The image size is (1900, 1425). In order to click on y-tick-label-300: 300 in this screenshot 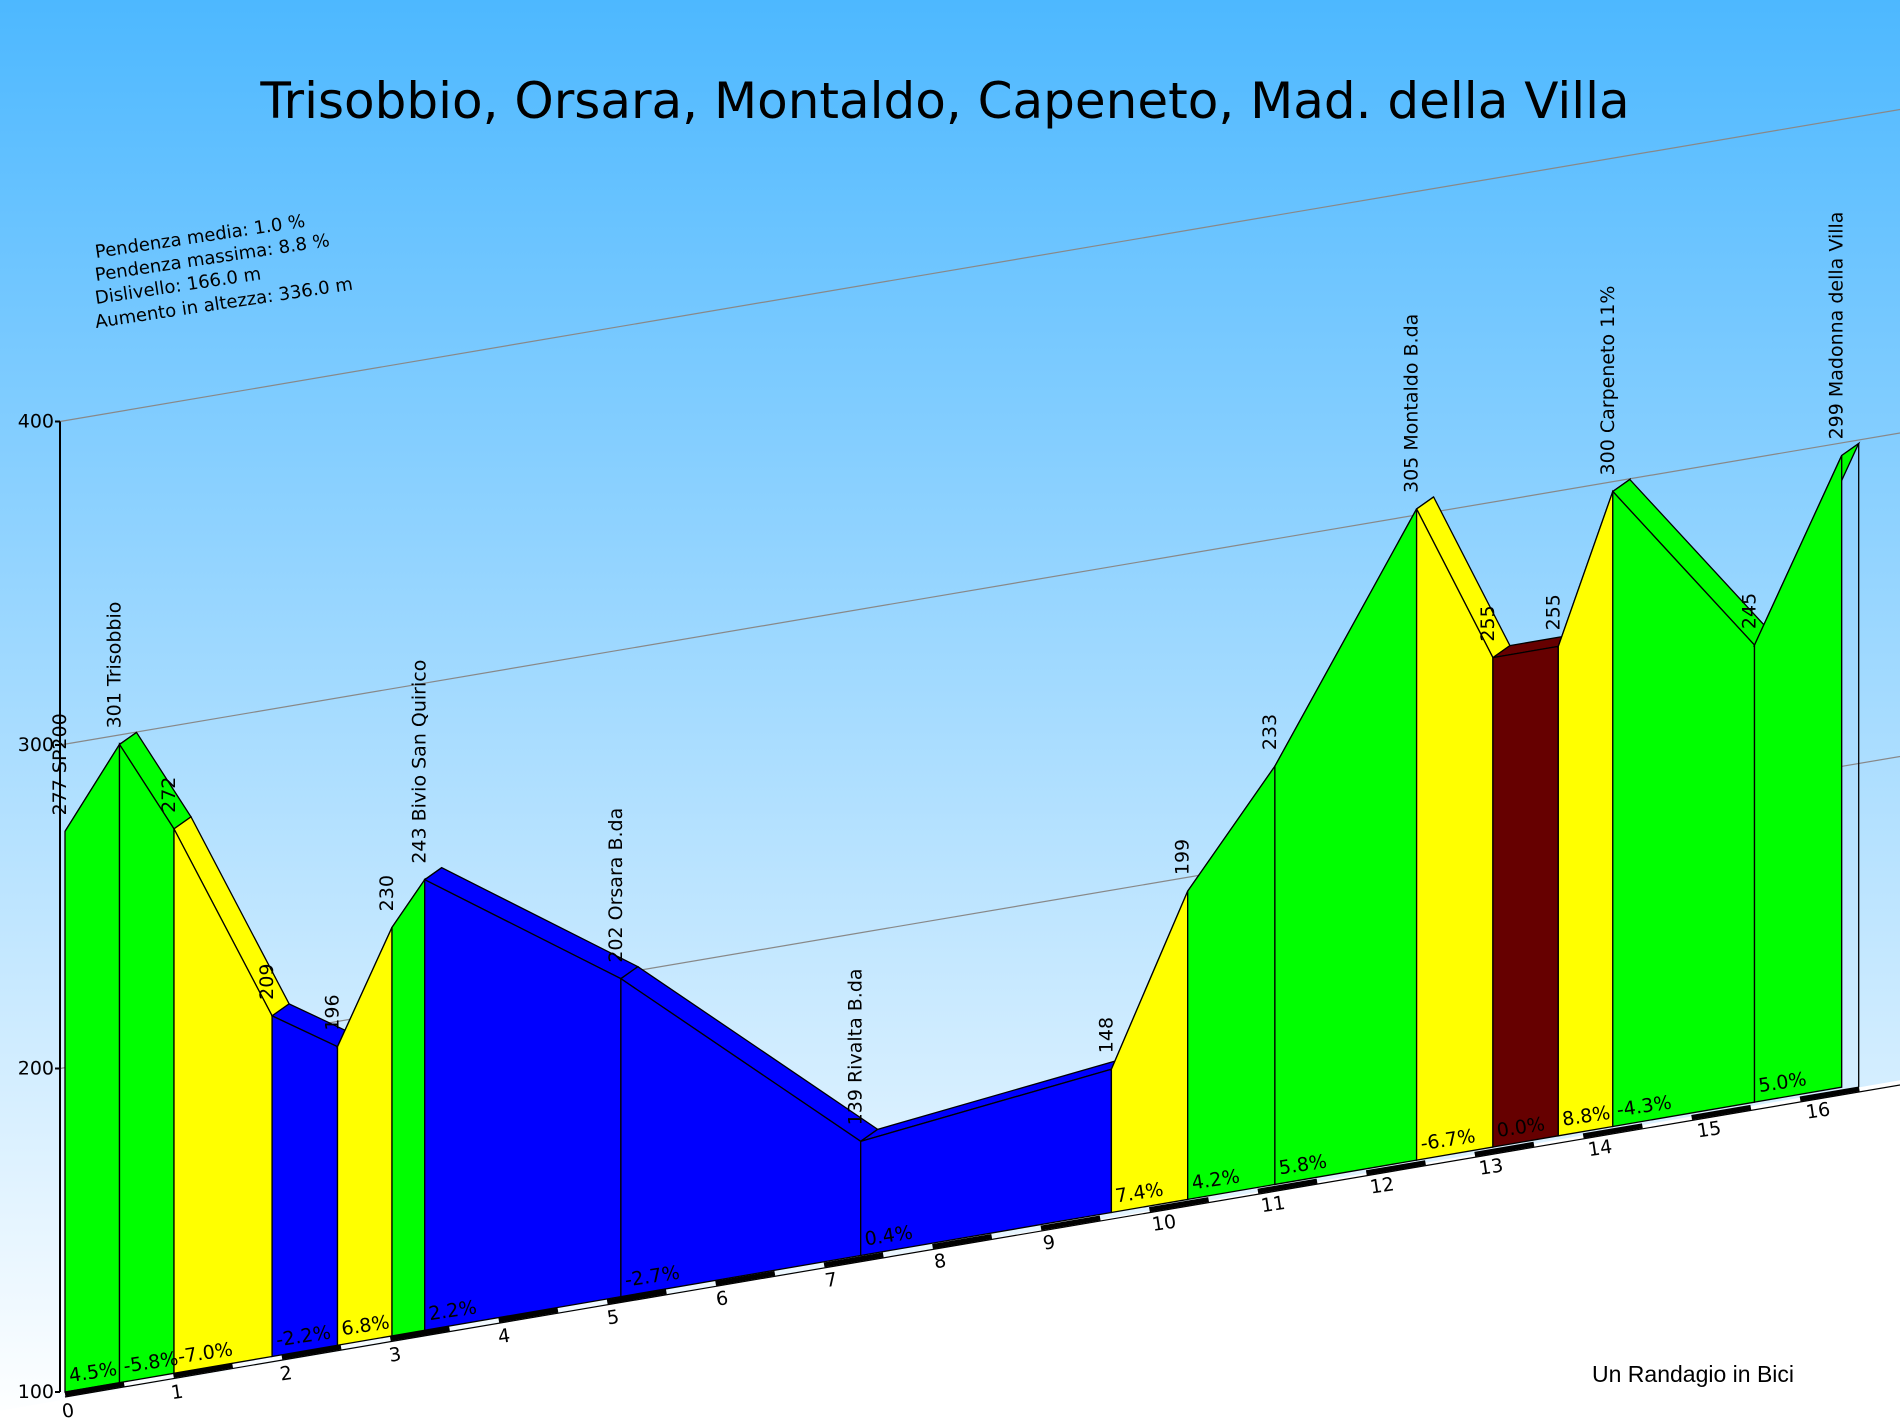, I will do `click(36, 745)`.